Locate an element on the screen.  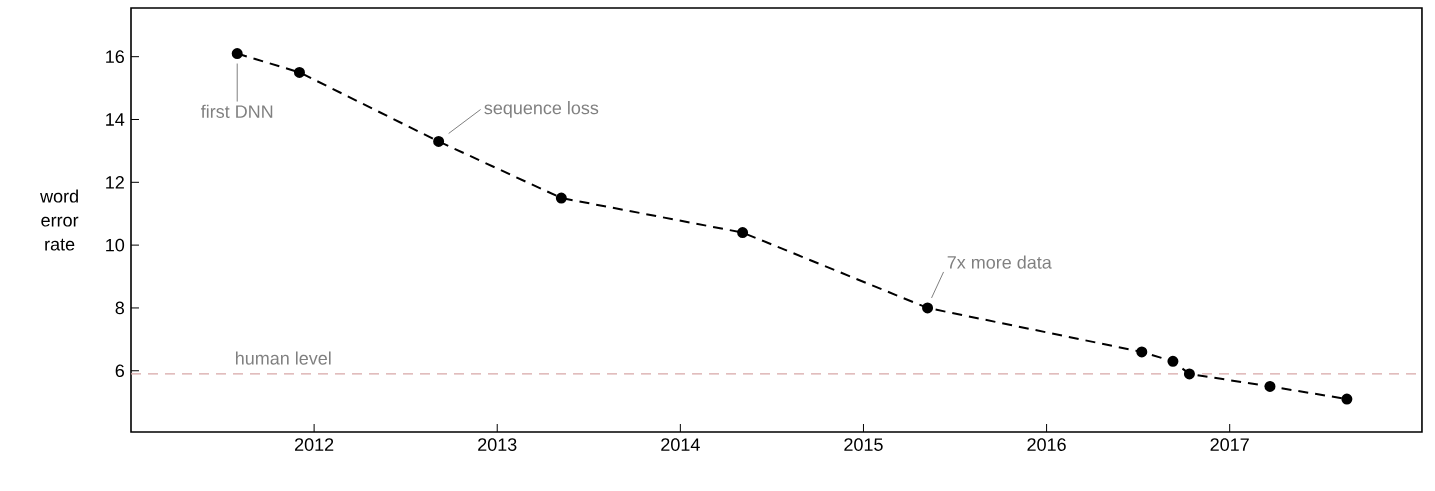
y-tick-label: 12 is located at coordinates (115, 182).